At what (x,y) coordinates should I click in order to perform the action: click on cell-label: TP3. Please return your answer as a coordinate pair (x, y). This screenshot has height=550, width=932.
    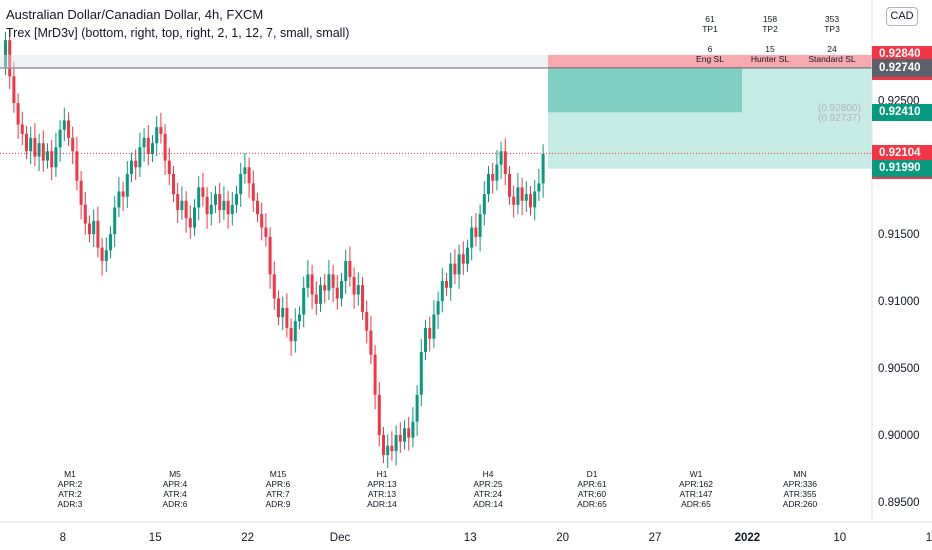
    Looking at the image, I should click on (832, 29).